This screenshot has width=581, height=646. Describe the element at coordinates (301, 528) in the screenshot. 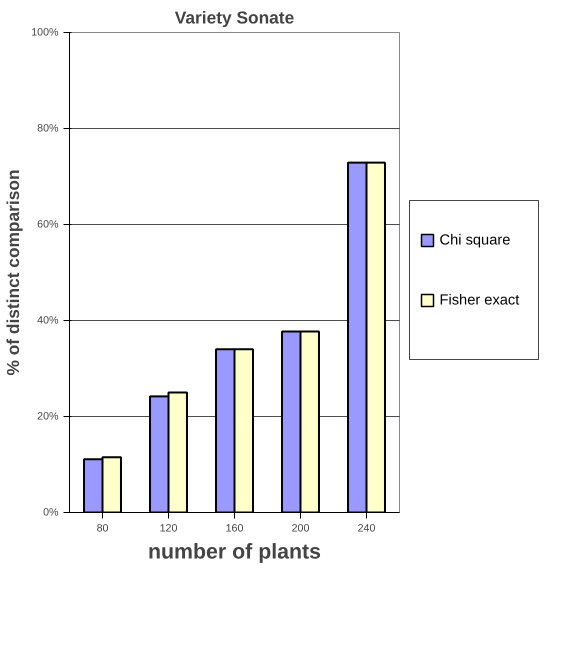

I see `x-tick-label: 200` at that location.